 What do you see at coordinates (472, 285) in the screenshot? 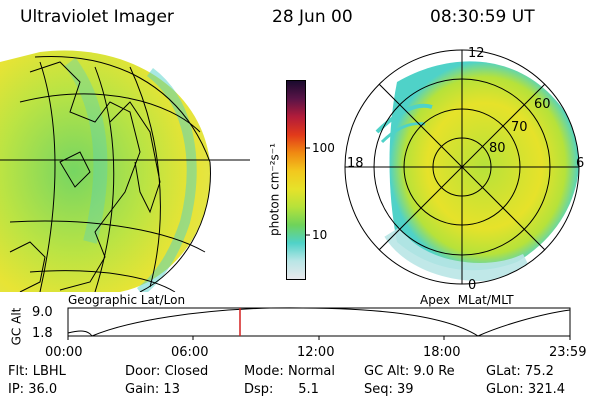
I see `mlt-label-0: 0` at bounding box center [472, 285].